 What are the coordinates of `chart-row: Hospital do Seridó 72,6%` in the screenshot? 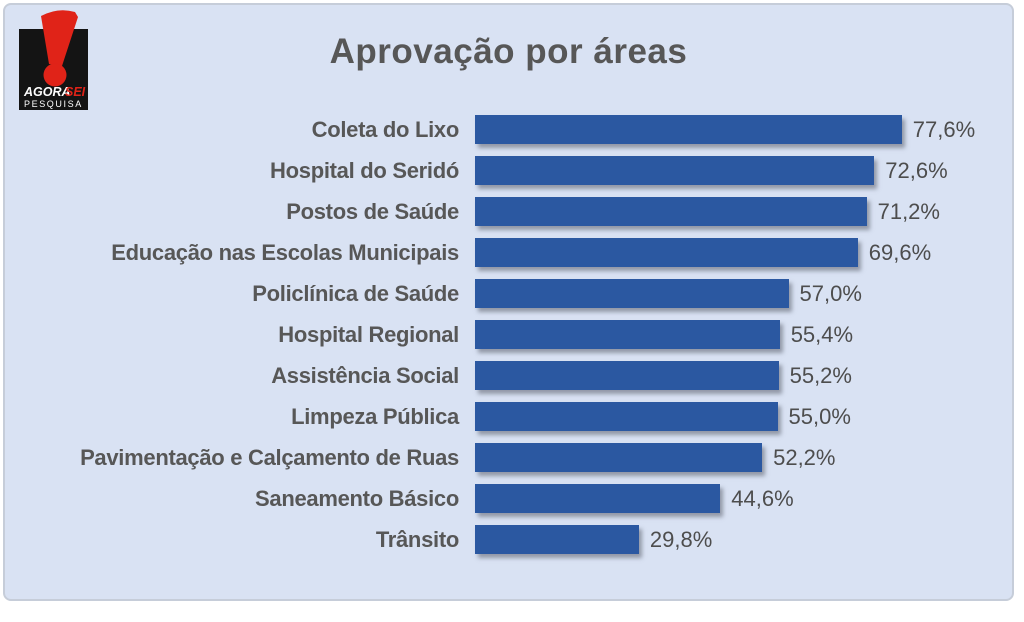 It's located at (516, 170).